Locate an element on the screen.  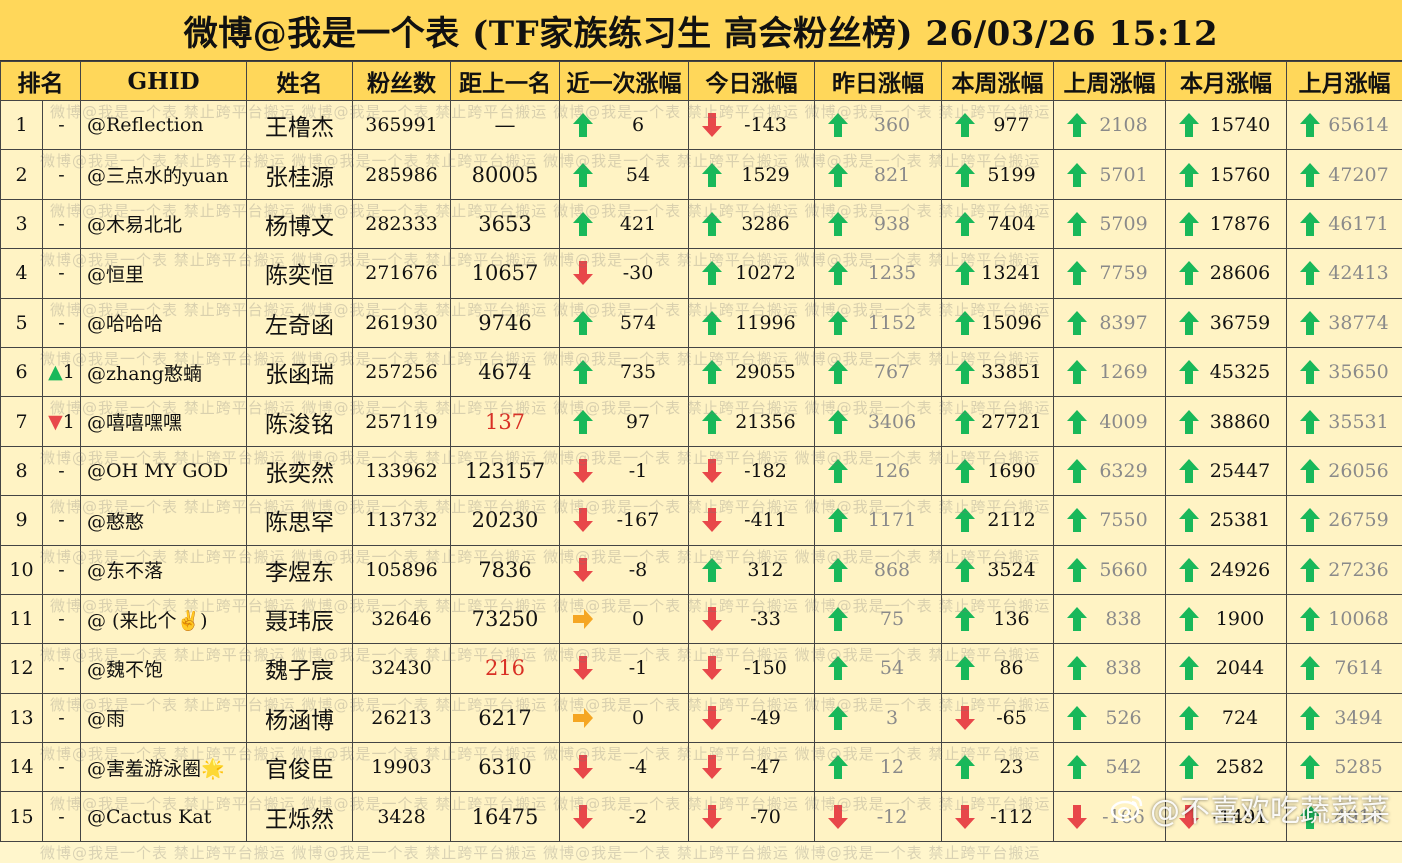
today-change-cell: 29055 is located at coordinates (752, 371).